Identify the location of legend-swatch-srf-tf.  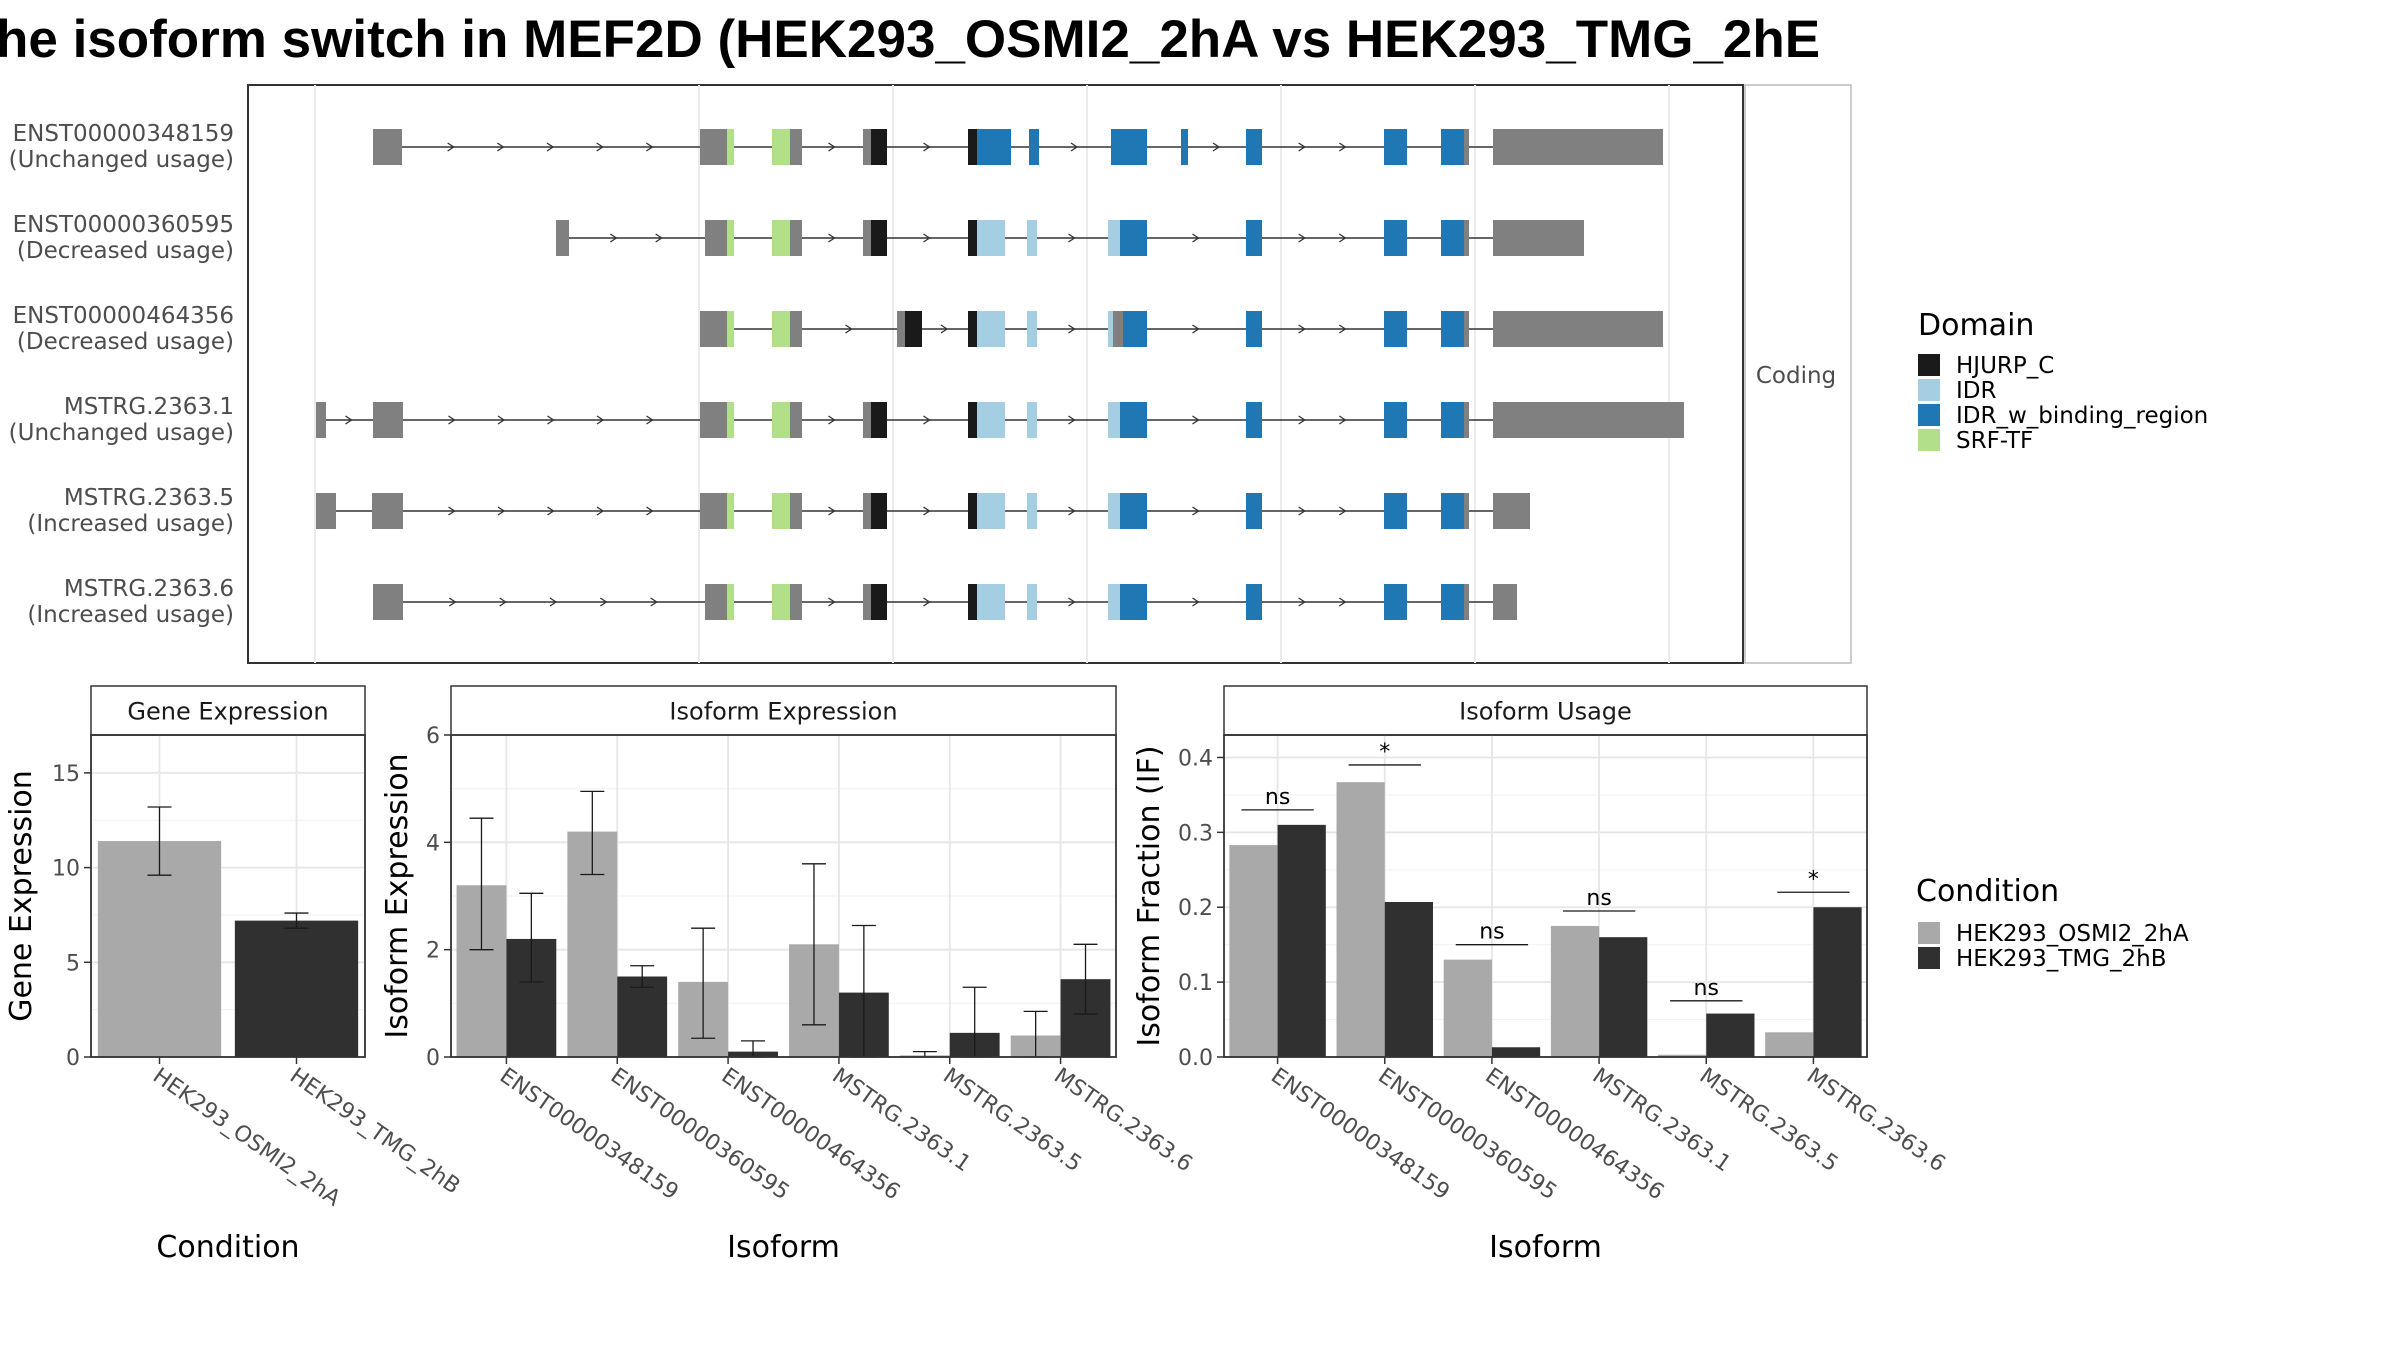
(1929, 440).